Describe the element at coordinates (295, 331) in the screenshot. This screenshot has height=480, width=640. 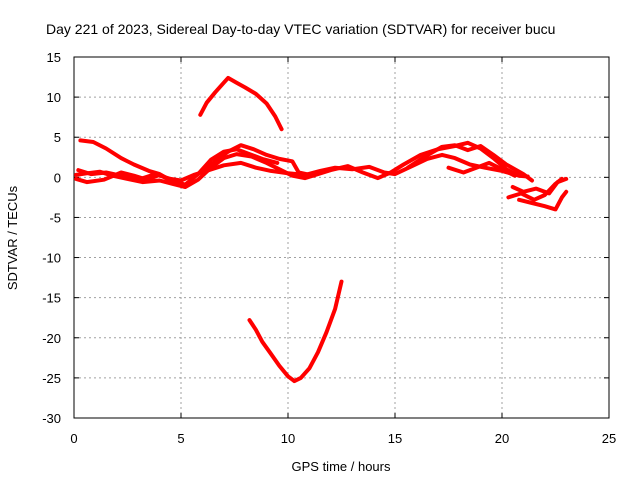
I see `series-arc-lower` at that location.